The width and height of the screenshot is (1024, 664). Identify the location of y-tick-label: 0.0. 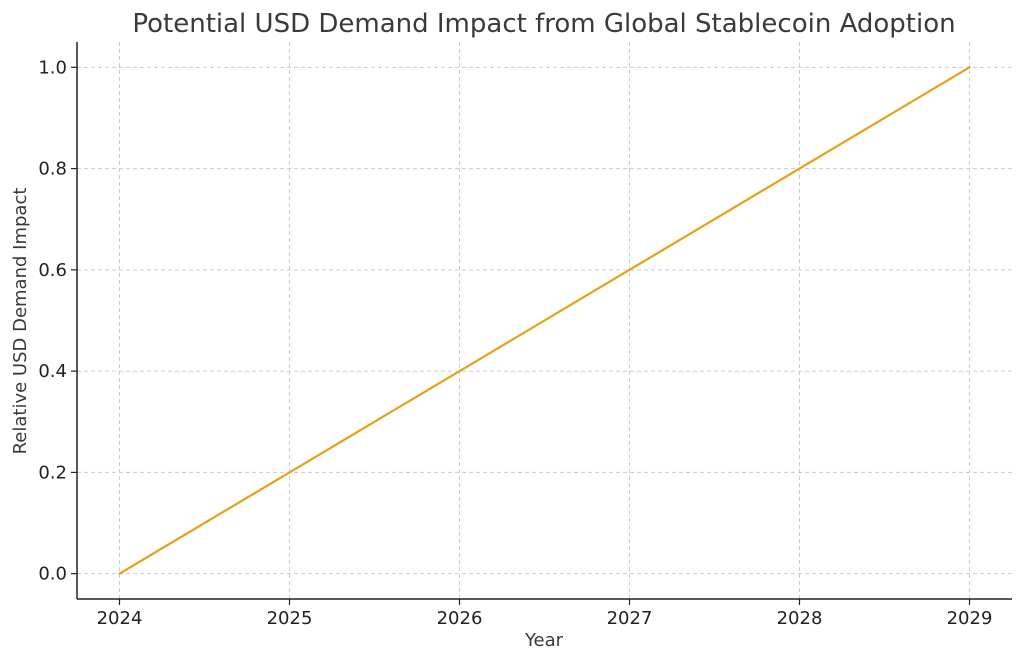
(52, 574).